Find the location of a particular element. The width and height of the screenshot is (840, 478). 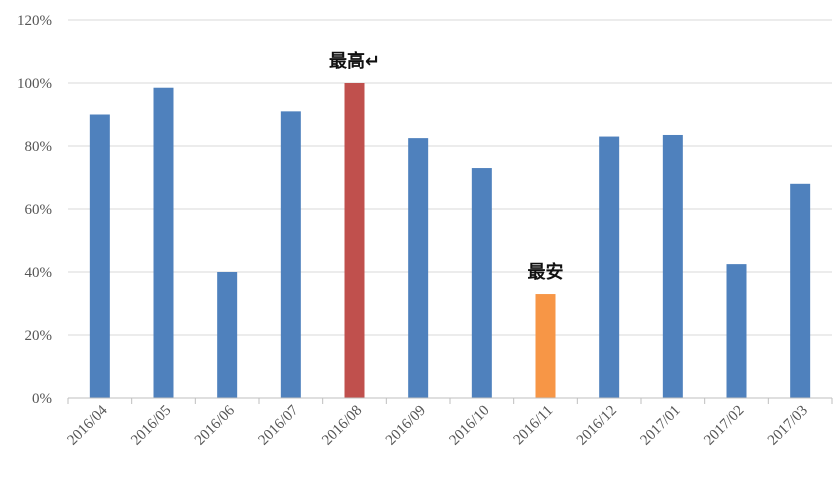

x-tick-label: 2016/04 is located at coordinates (88, 425).